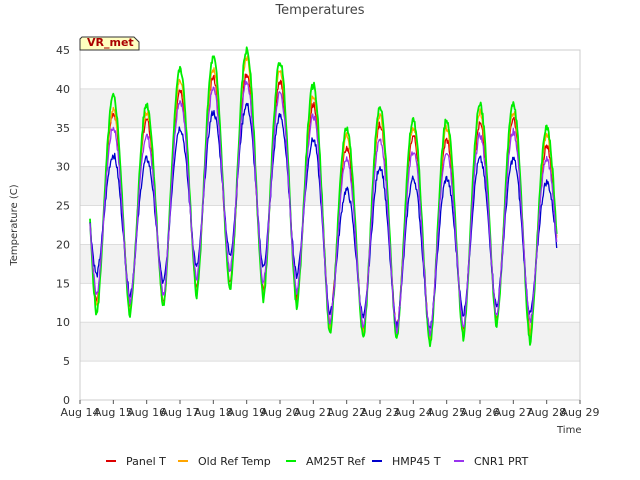 This screenshot has width=640, height=480. I want to click on x-tick-label: Aug 14, so click(80, 412).